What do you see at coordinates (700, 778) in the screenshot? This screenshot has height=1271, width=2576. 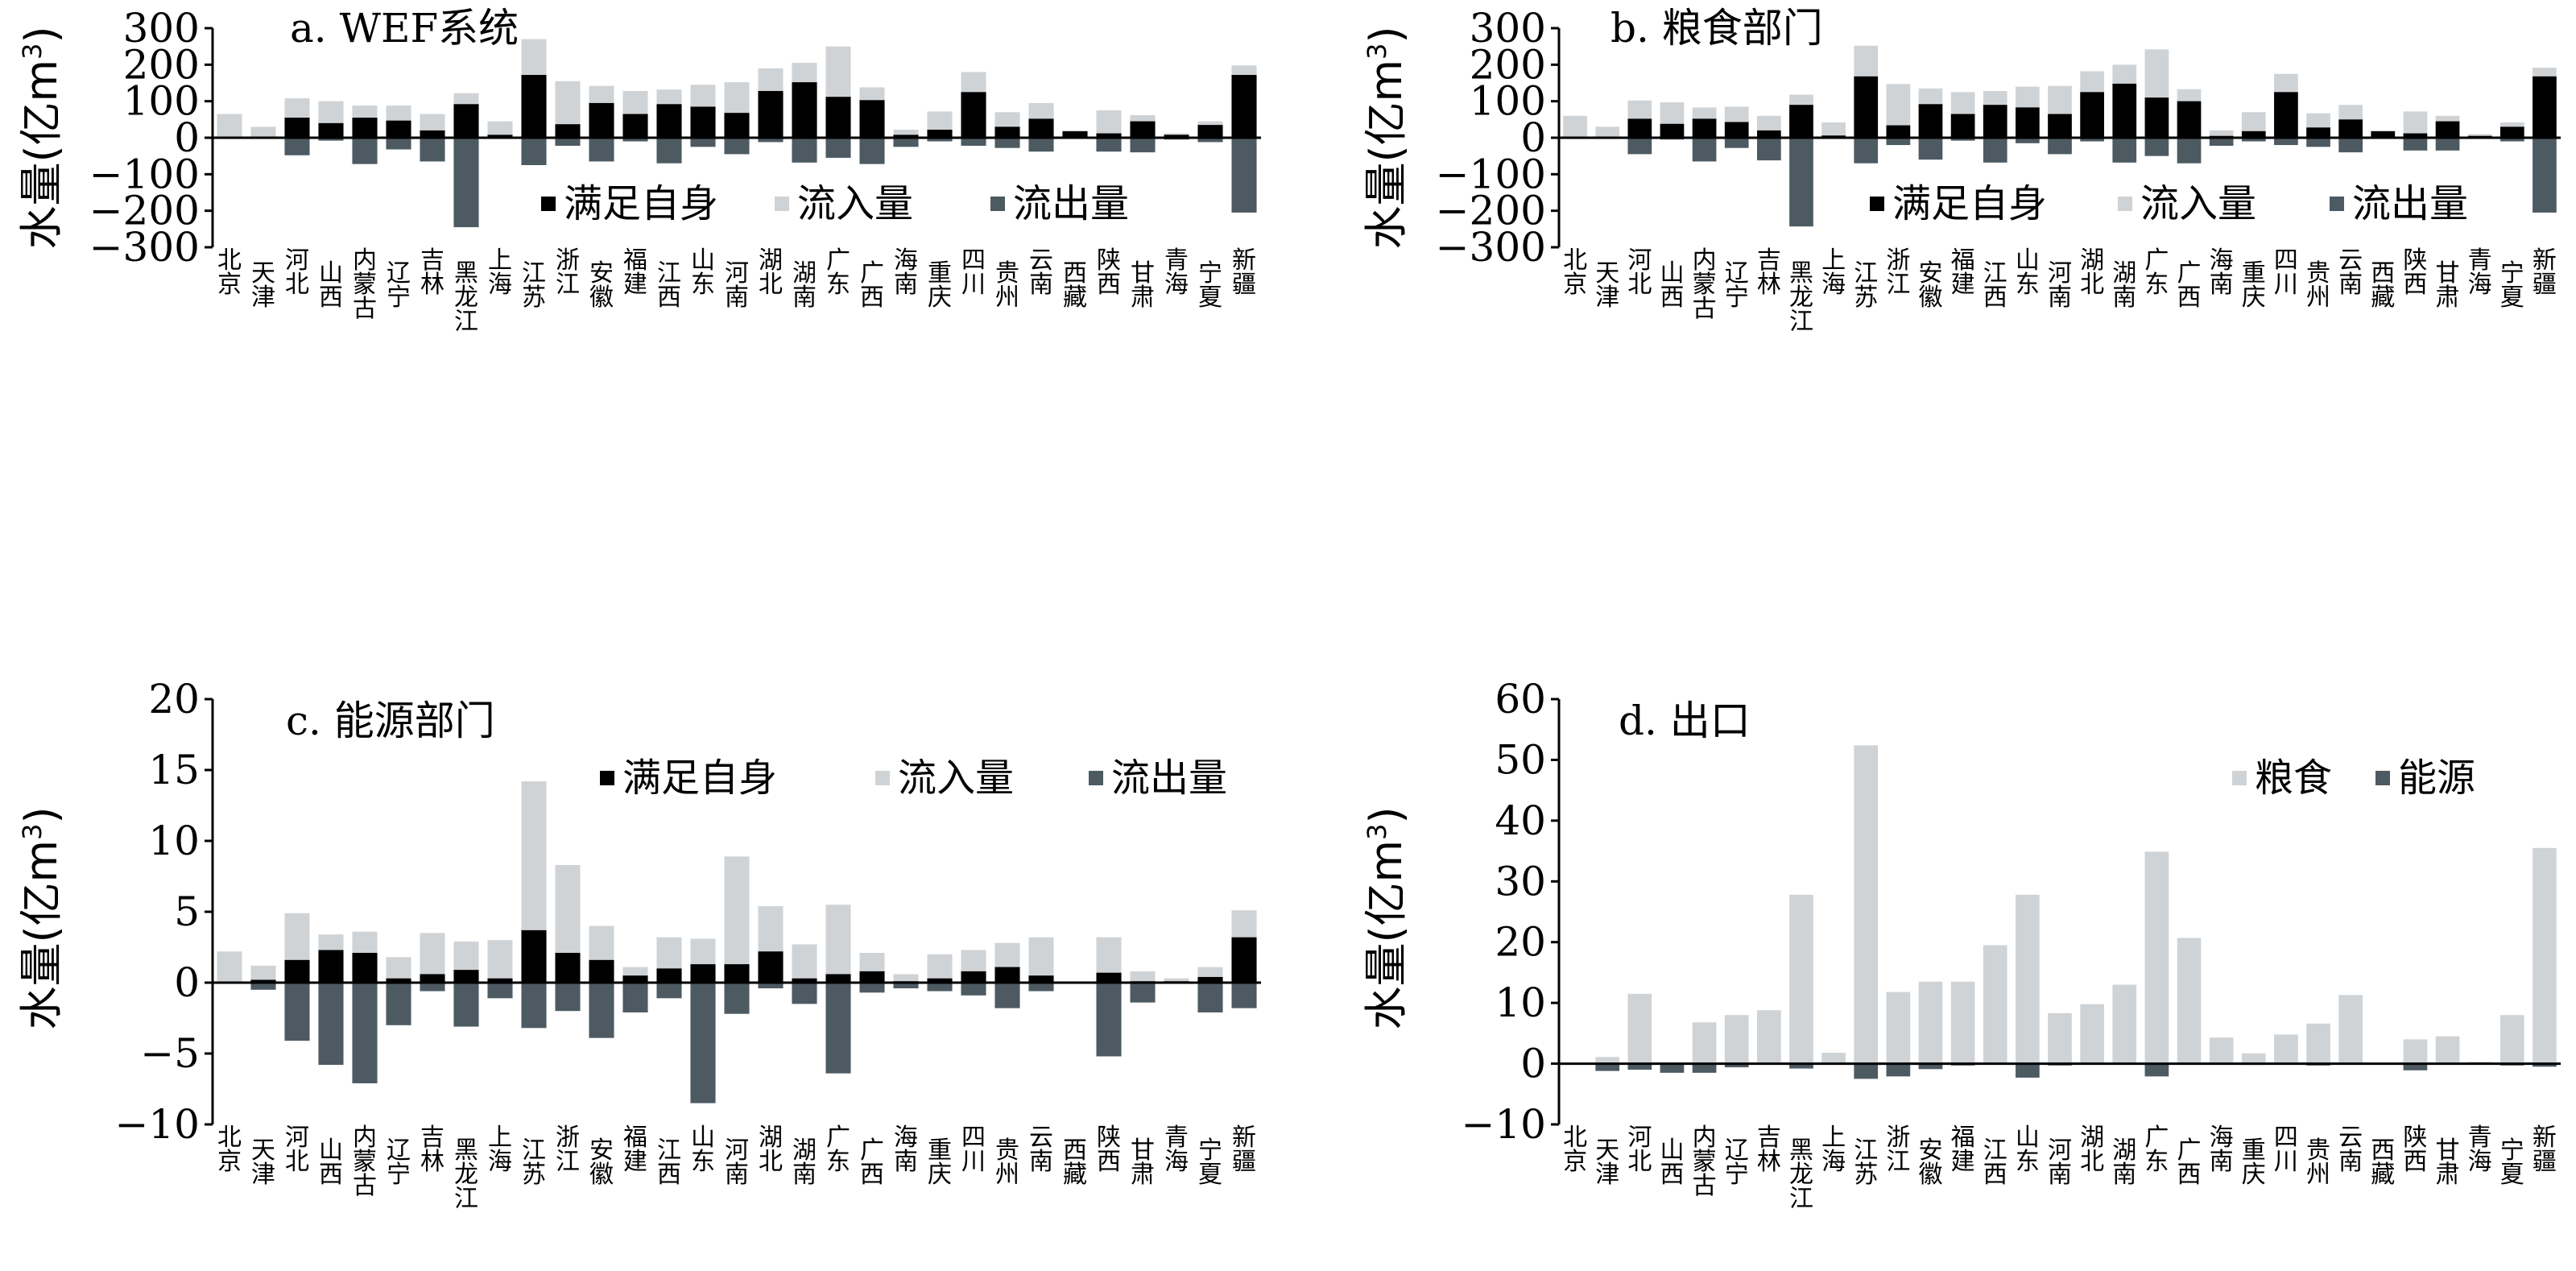 I see `legend-label: 满足自身` at bounding box center [700, 778].